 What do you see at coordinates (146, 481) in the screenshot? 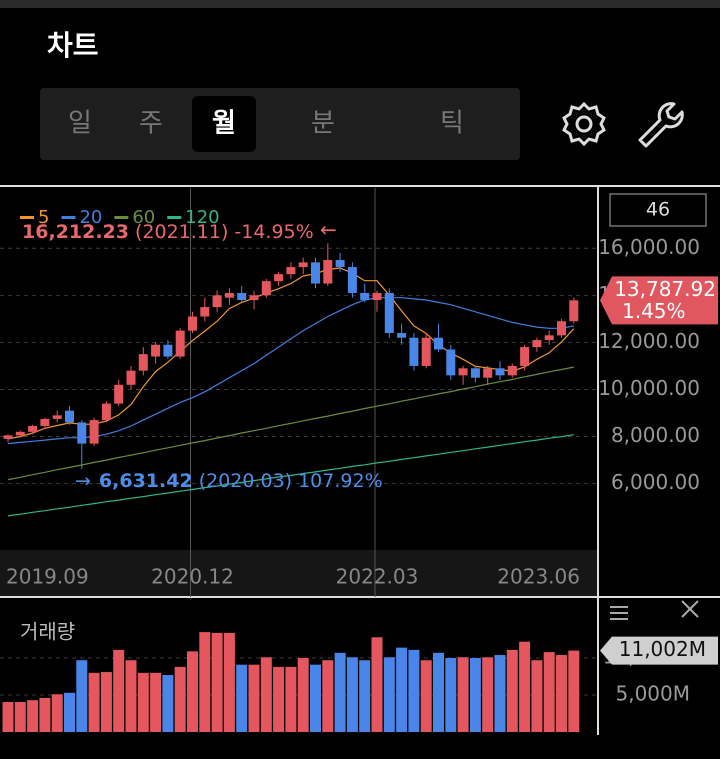
I see `low-value: 6,631.42` at bounding box center [146, 481].